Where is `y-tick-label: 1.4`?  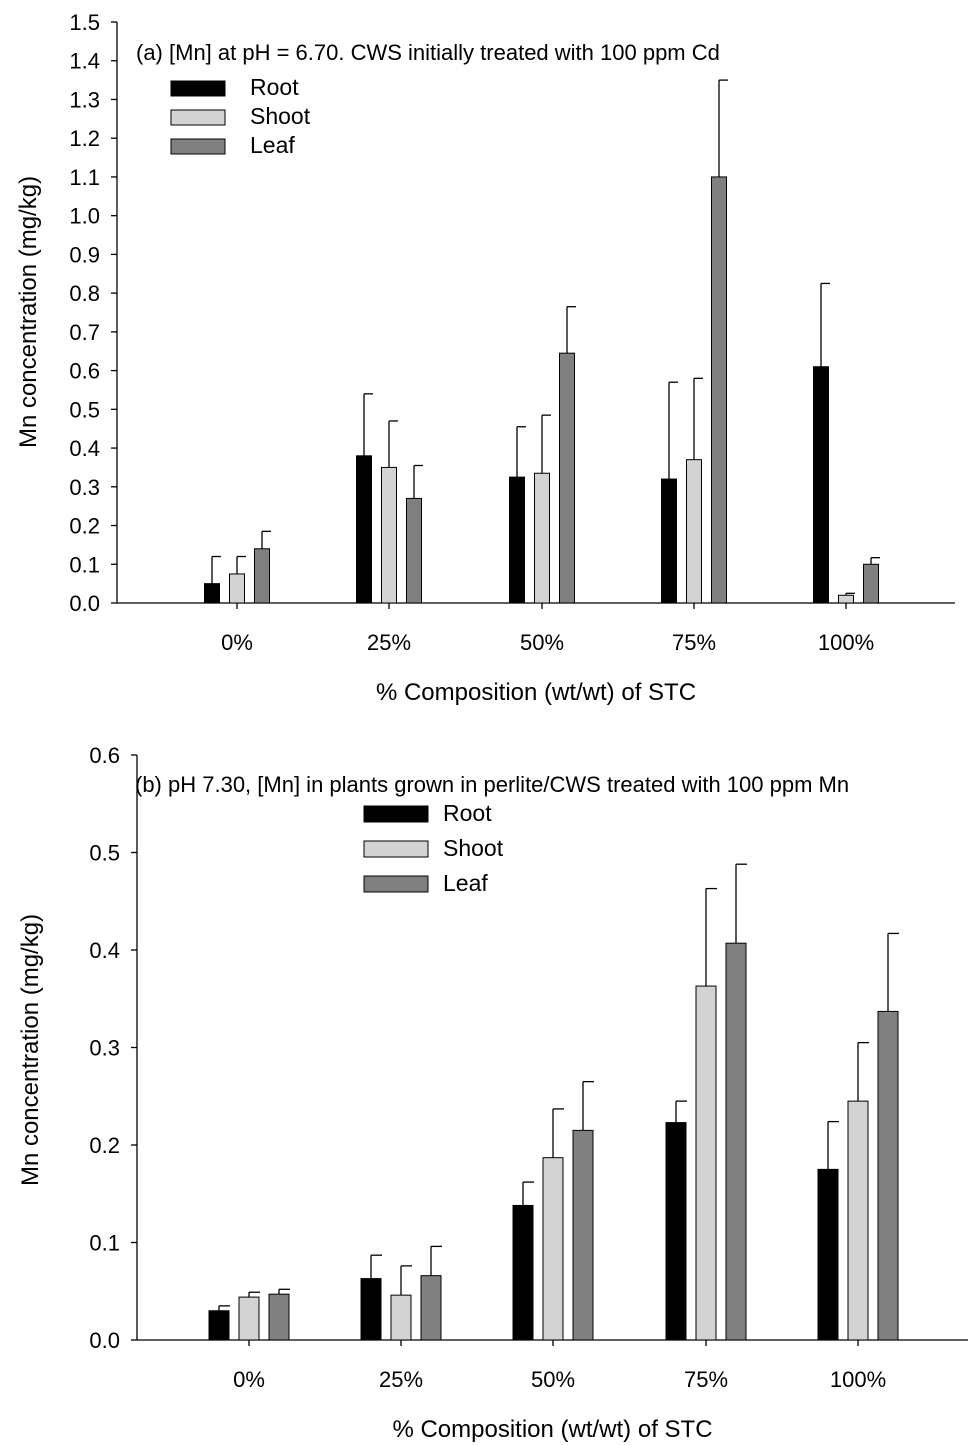
y-tick-label: 1.4 is located at coordinates (84, 61).